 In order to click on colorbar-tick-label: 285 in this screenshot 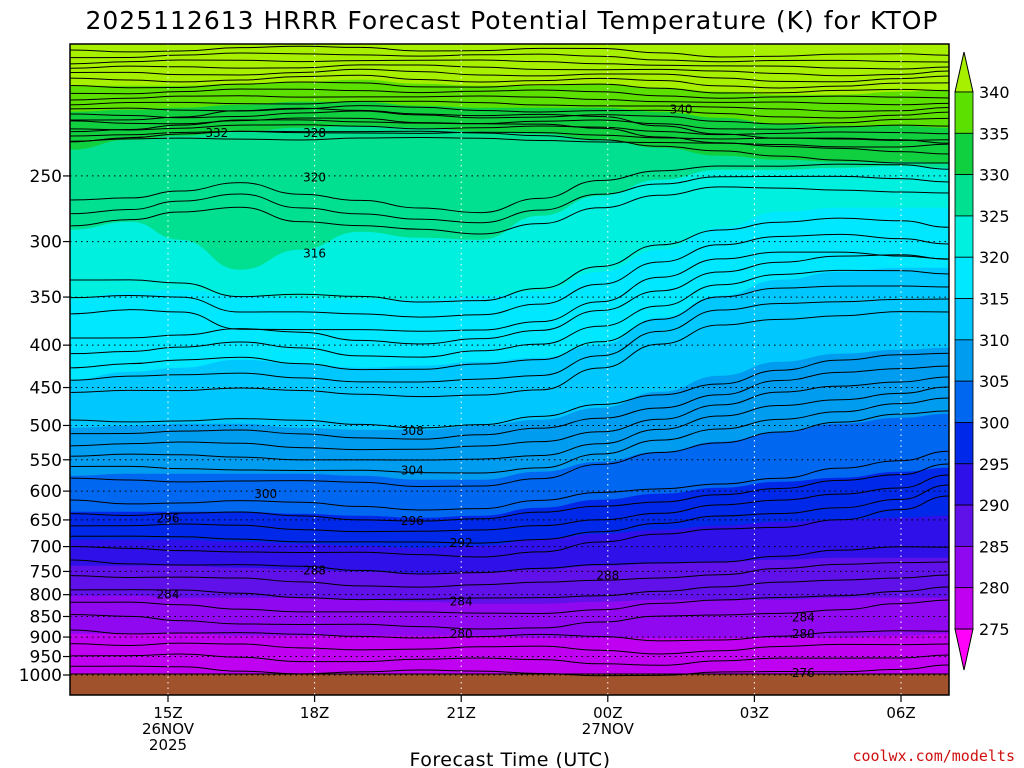, I will do `click(994, 546)`.